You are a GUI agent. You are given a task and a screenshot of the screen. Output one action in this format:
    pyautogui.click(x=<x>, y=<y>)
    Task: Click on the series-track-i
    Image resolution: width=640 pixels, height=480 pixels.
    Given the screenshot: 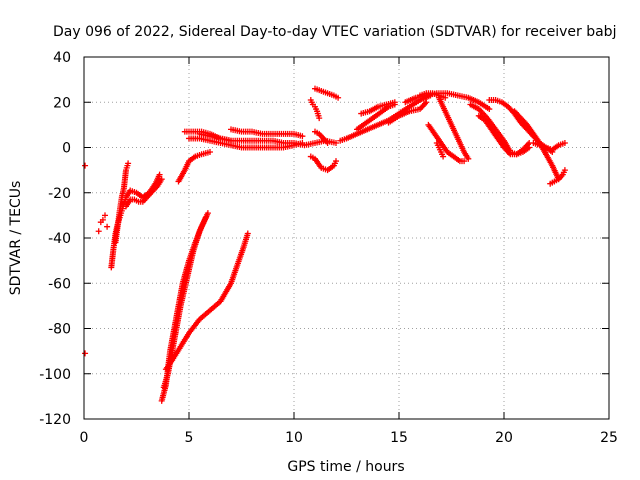 What is the action you would take?
    pyautogui.click(x=246, y=143)
    